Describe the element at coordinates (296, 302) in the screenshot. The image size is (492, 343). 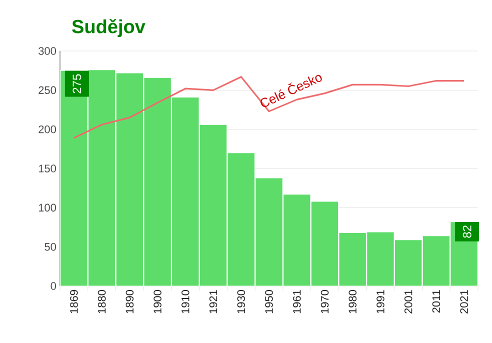
I see `x-tick-label: 1961` at that location.